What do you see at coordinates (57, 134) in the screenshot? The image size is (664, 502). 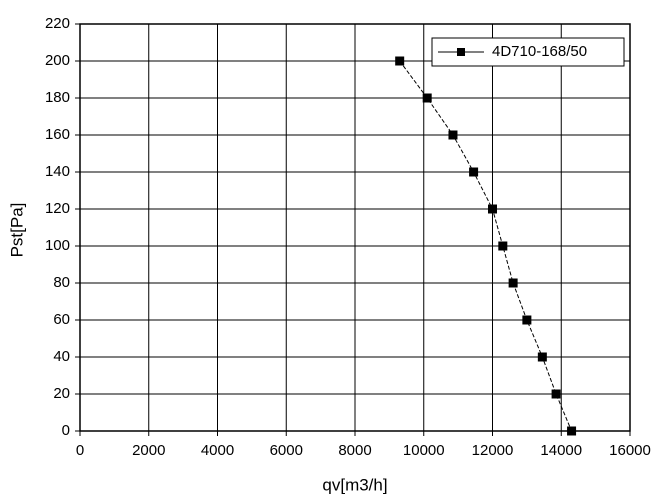 I see `y-tick-label: 160` at bounding box center [57, 134].